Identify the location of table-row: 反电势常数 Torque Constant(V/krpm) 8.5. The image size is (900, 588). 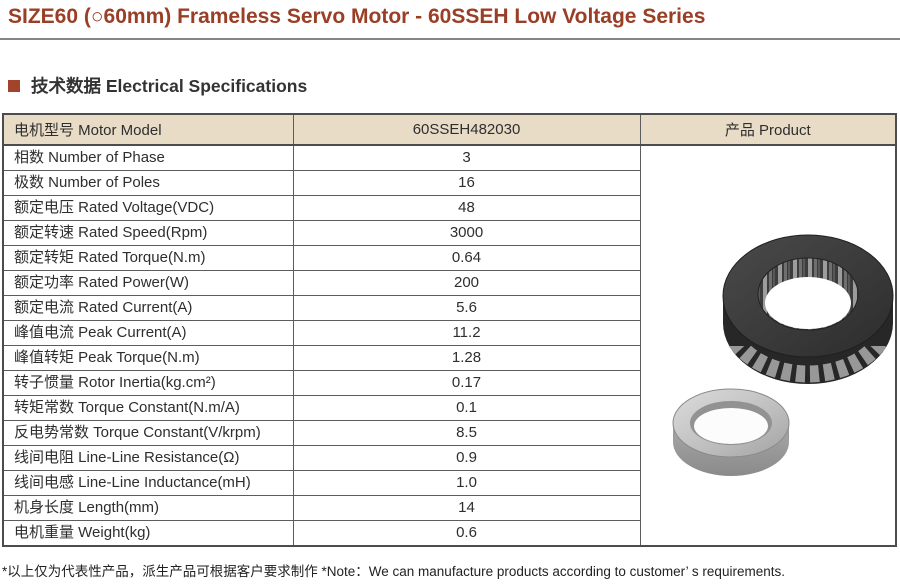
(449, 433).